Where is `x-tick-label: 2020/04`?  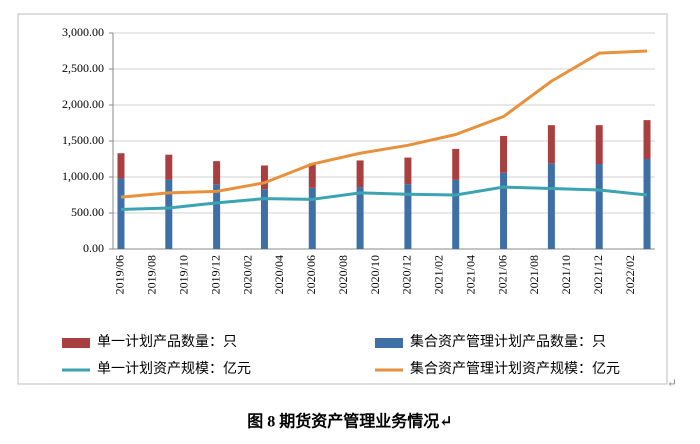 x-tick-label: 2020/04 is located at coordinates (279, 274).